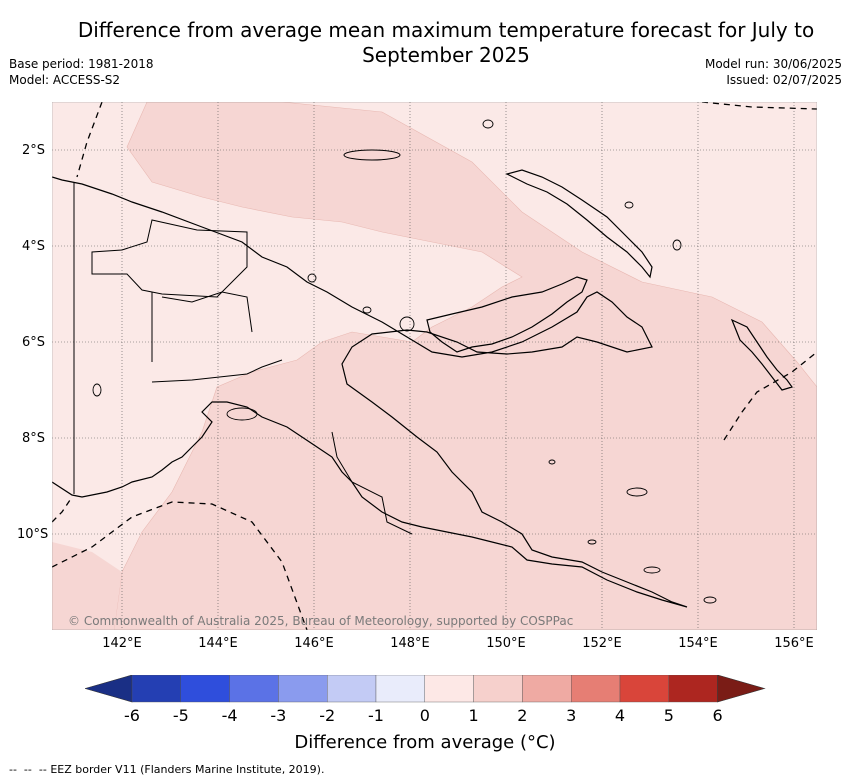  Describe the element at coordinates (81, 72) in the screenshot. I see `meta-left: Base period: 1981-2018 Model: ACCESS-S2` at that location.